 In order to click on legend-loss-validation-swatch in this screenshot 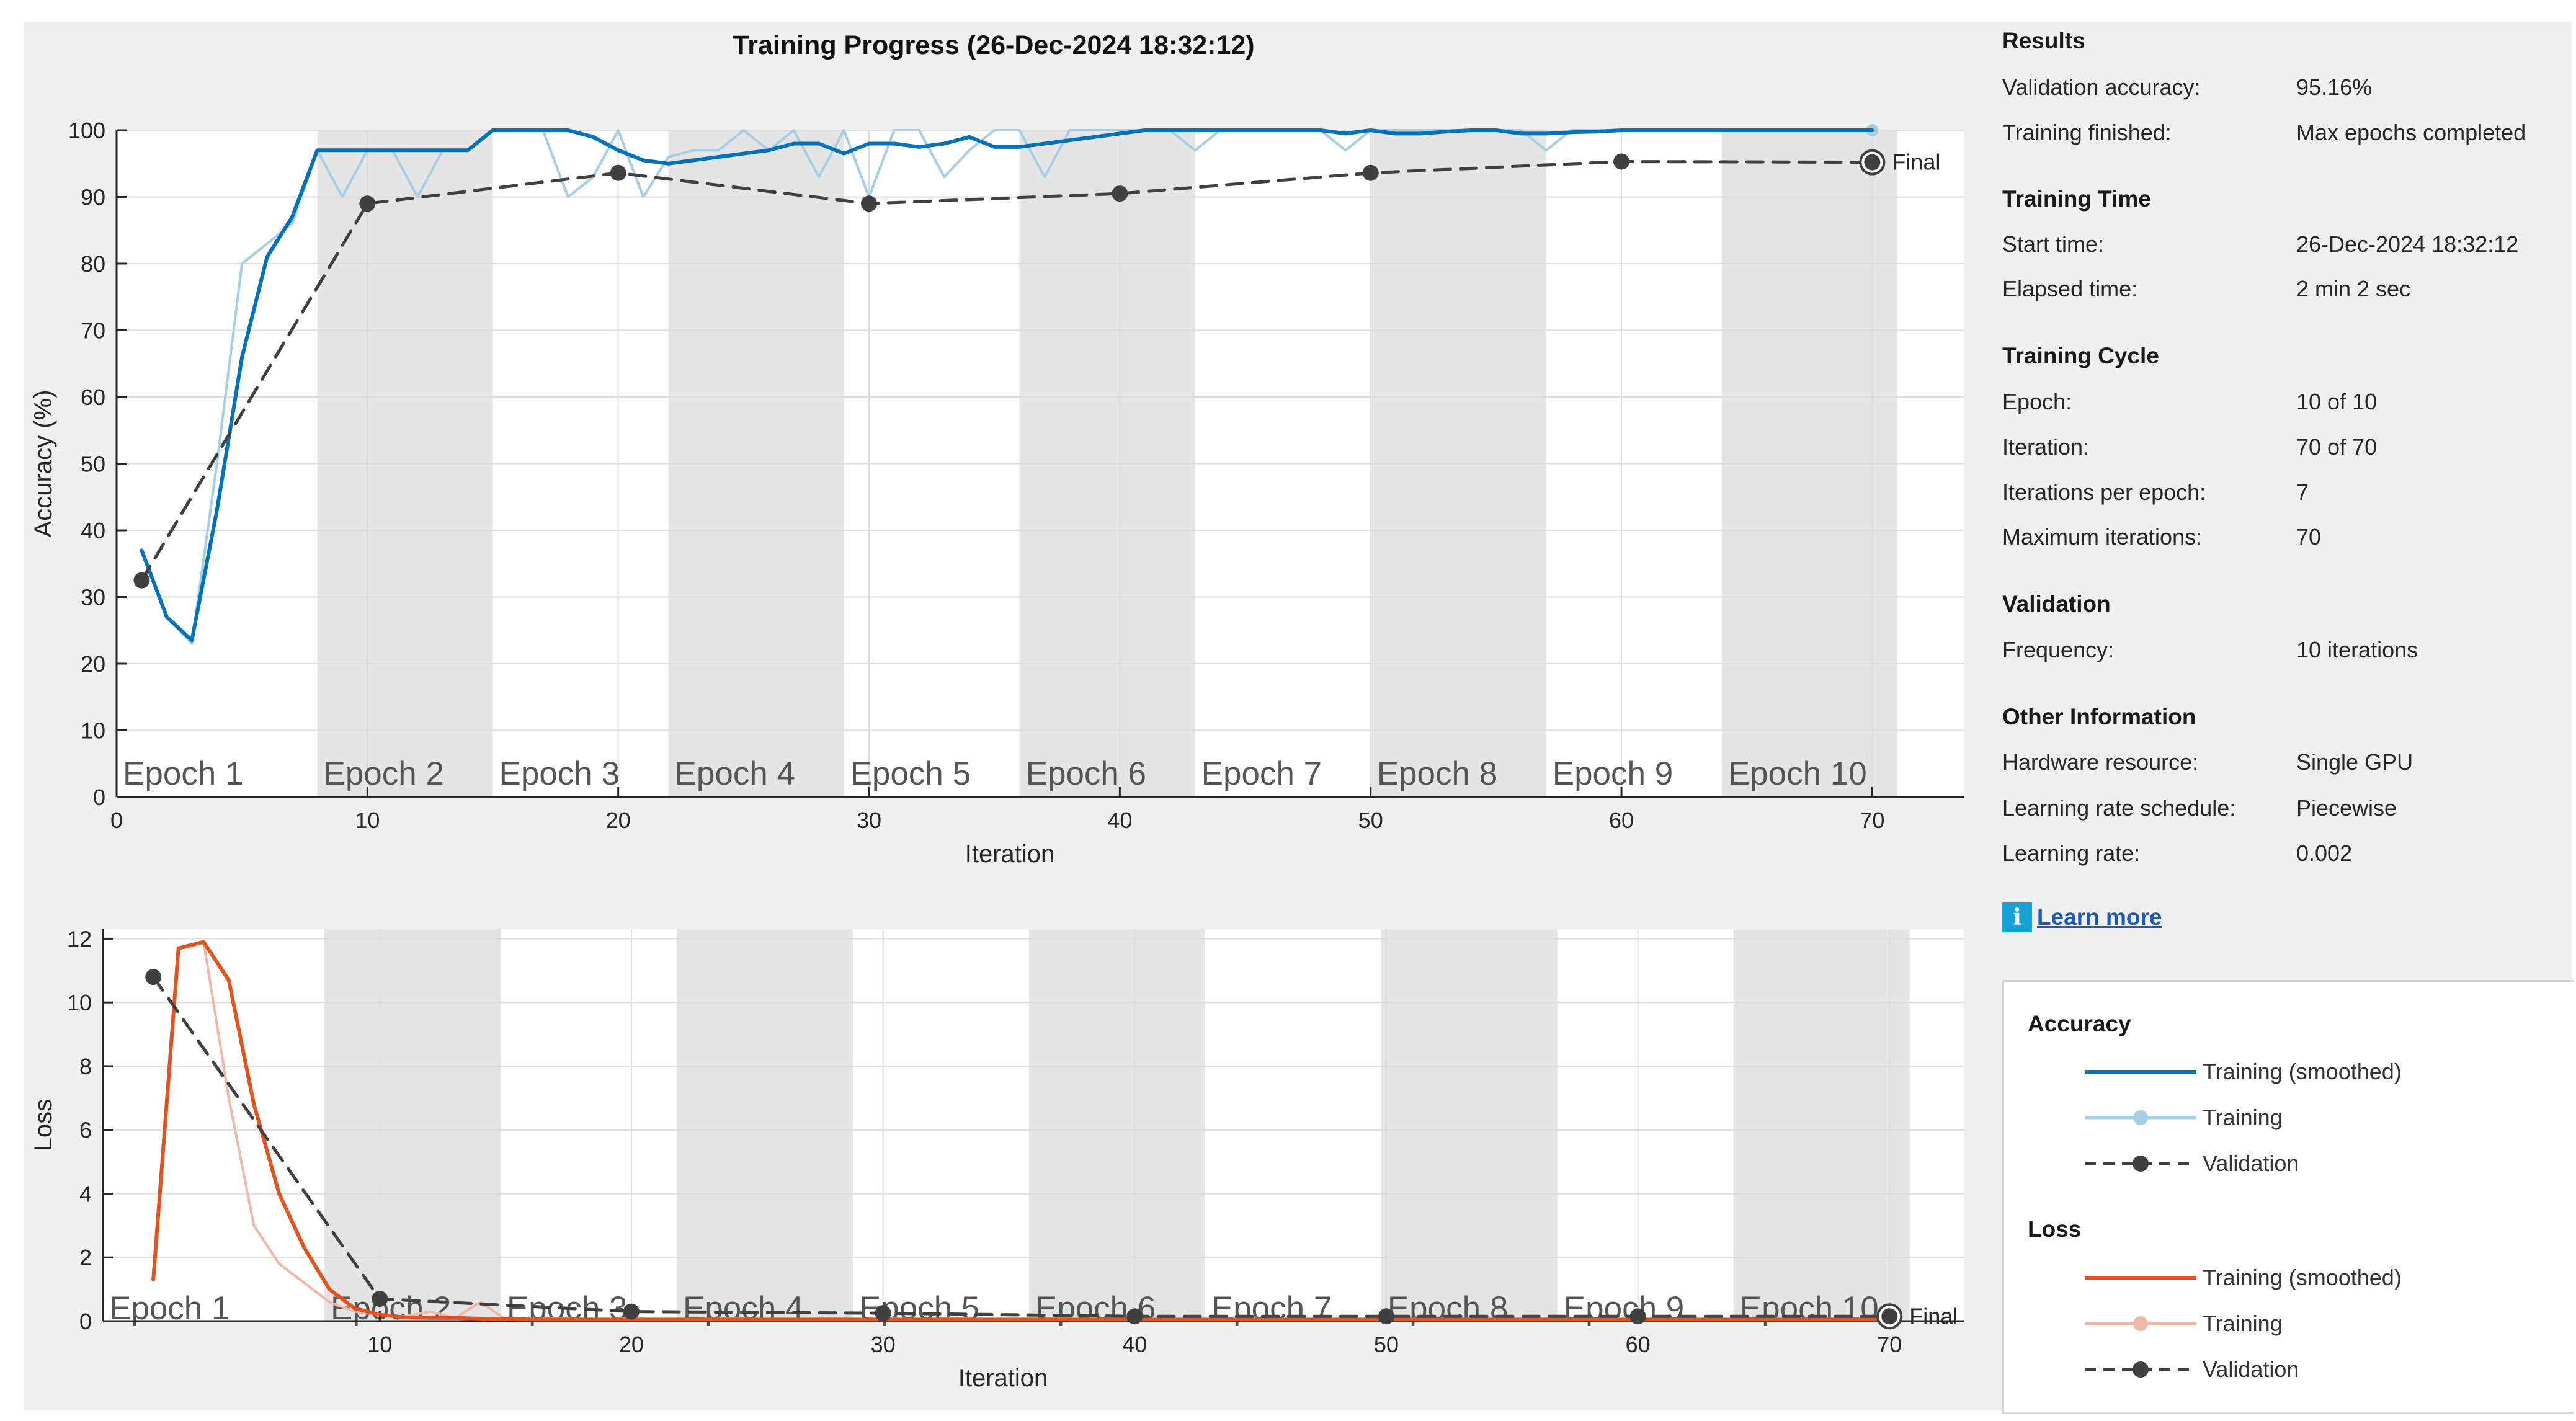, I will do `click(2141, 1369)`.